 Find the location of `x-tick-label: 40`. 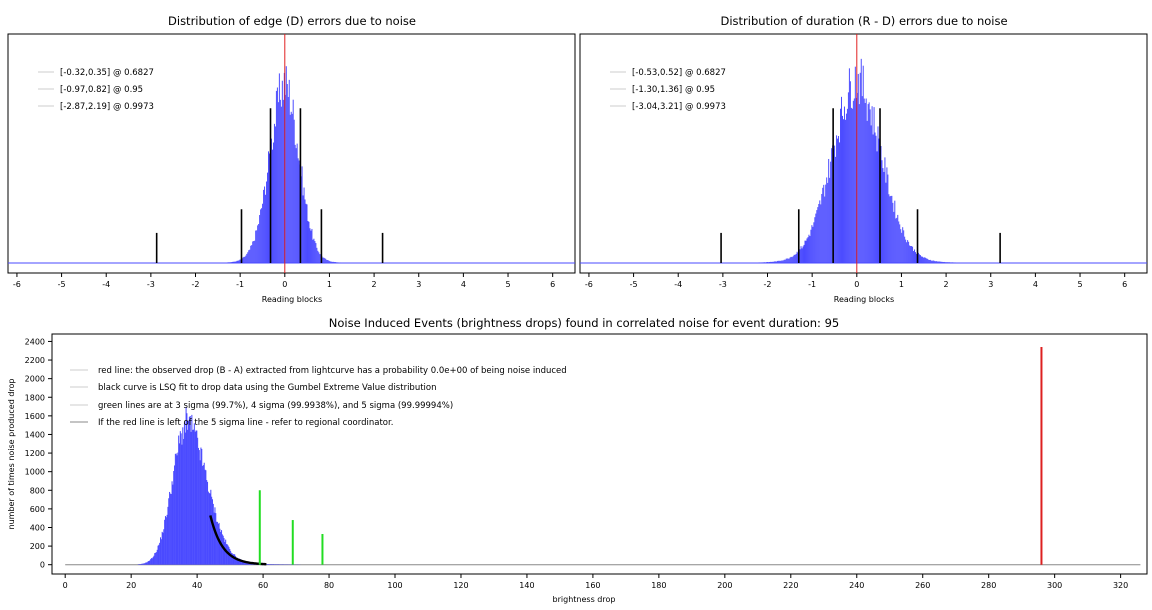

x-tick-label: 40 is located at coordinates (197, 585).